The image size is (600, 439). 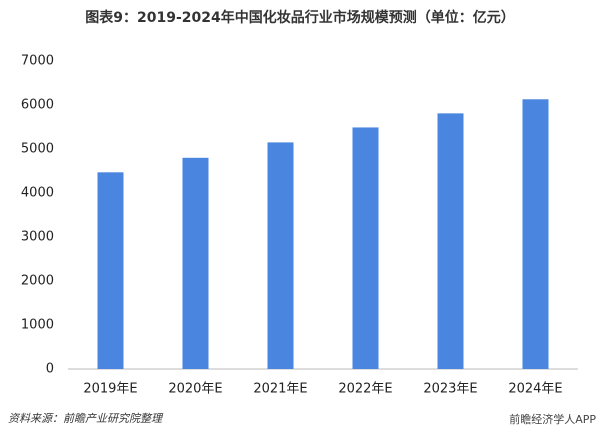 What do you see at coordinates (299, 17) in the screenshot?
I see `chart-title: 图表9：2019-2024年中国化妆品行业市场规模预测（单位：亿元）` at bounding box center [299, 17].